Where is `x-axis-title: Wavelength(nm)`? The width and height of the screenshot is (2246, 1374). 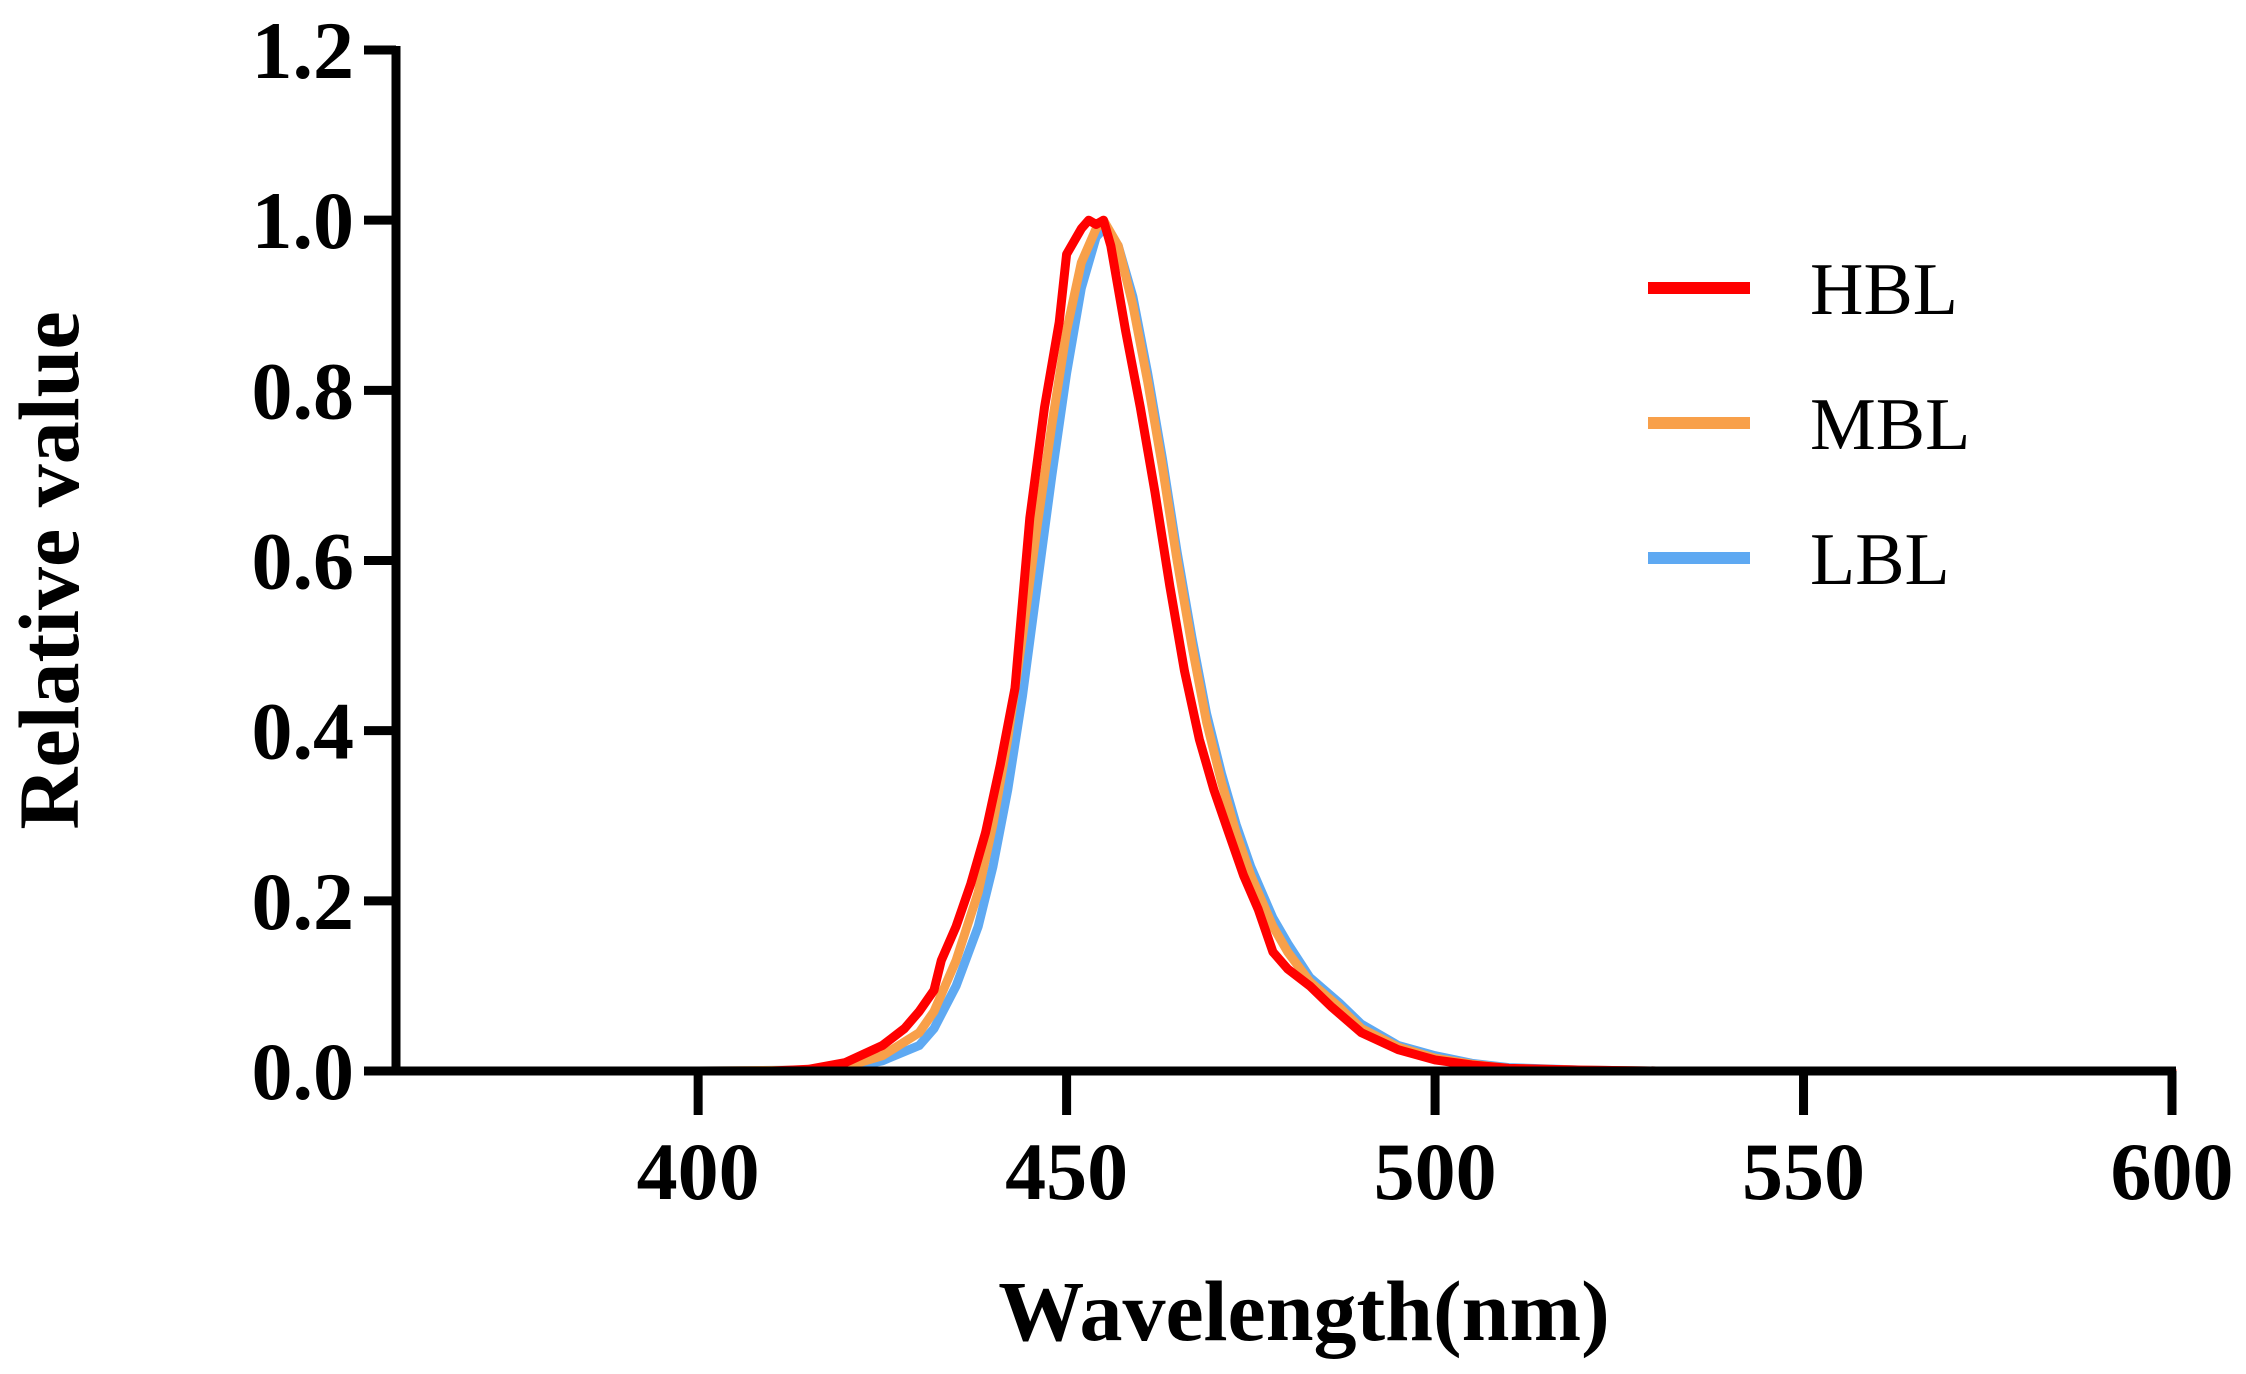 x-axis-title: Wavelength(nm) is located at coordinates (1304, 1311).